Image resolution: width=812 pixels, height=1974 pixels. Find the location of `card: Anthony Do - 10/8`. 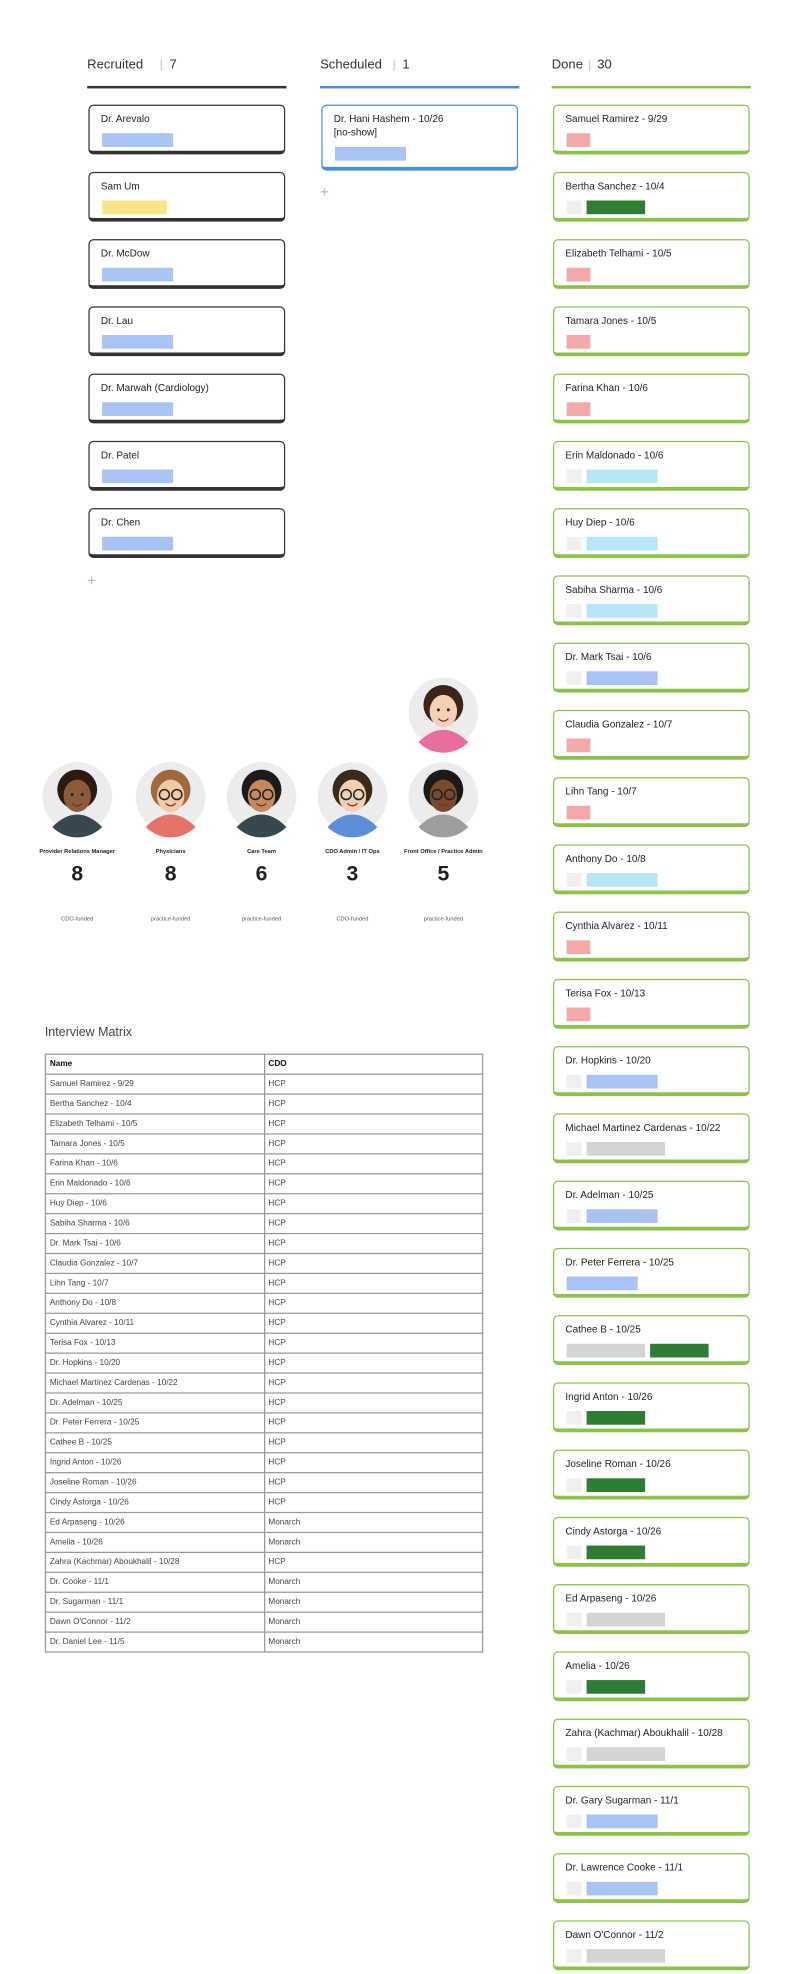

card: Anthony Do - 10/8 is located at coordinates (651, 869).